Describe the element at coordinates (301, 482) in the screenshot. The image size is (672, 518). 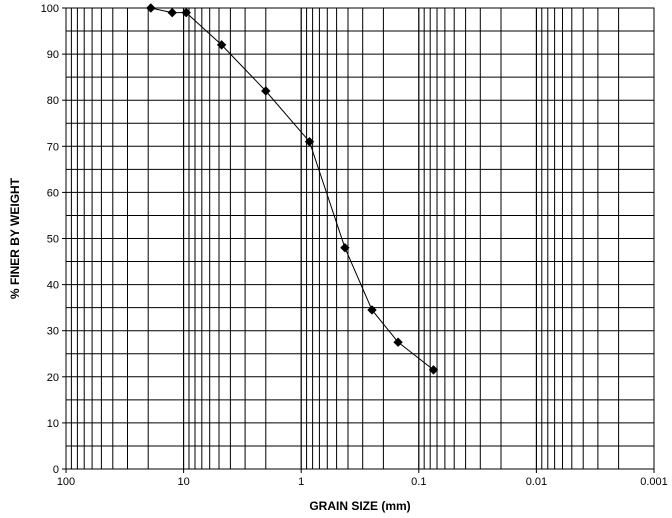
I see `x-tick-label: 1` at that location.